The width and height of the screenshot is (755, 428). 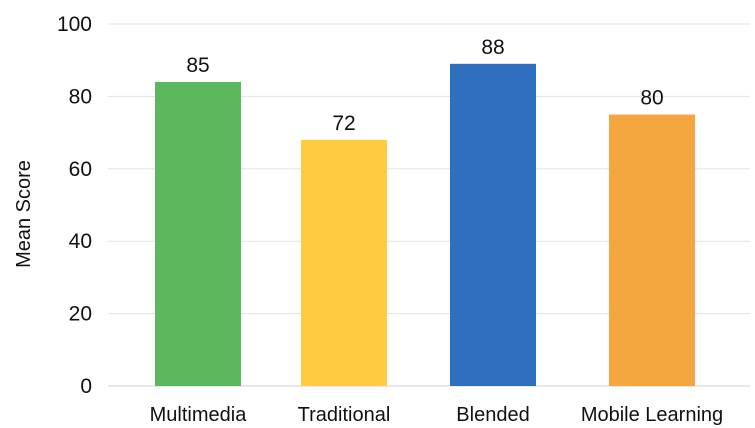 I want to click on x-category-label: Blended, so click(x=492, y=415).